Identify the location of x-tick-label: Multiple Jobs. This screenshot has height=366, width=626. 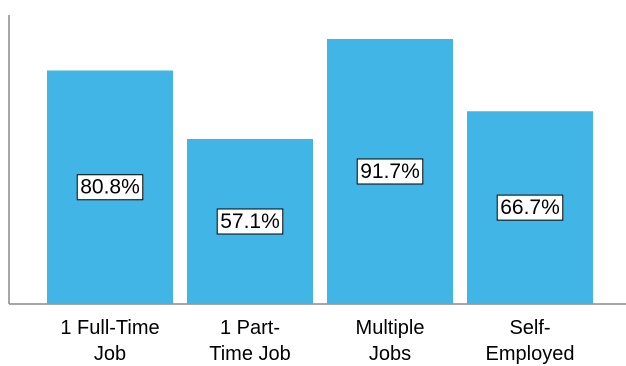
(390, 341).